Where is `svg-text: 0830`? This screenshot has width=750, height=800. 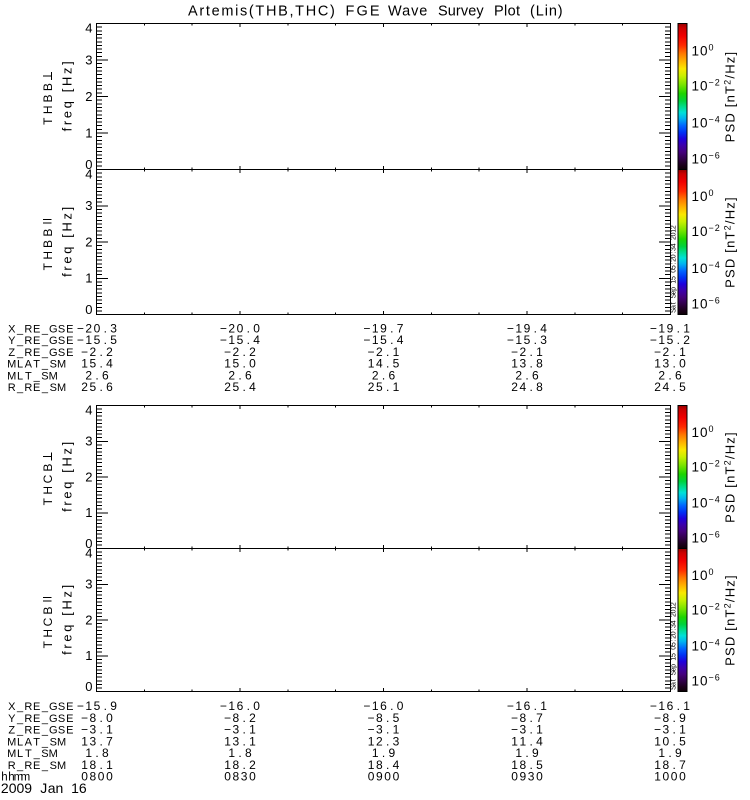
svg-text: 0830 is located at coordinates (240, 777).